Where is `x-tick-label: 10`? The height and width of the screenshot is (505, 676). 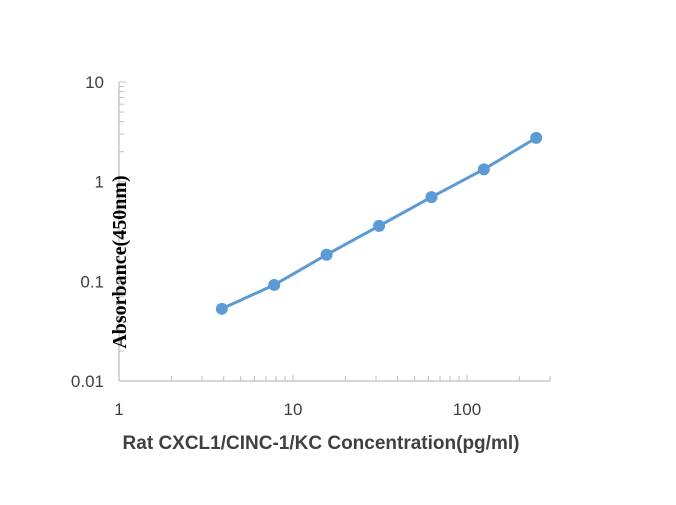
x-tick-label: 10 is located at coordinates (293, 409).